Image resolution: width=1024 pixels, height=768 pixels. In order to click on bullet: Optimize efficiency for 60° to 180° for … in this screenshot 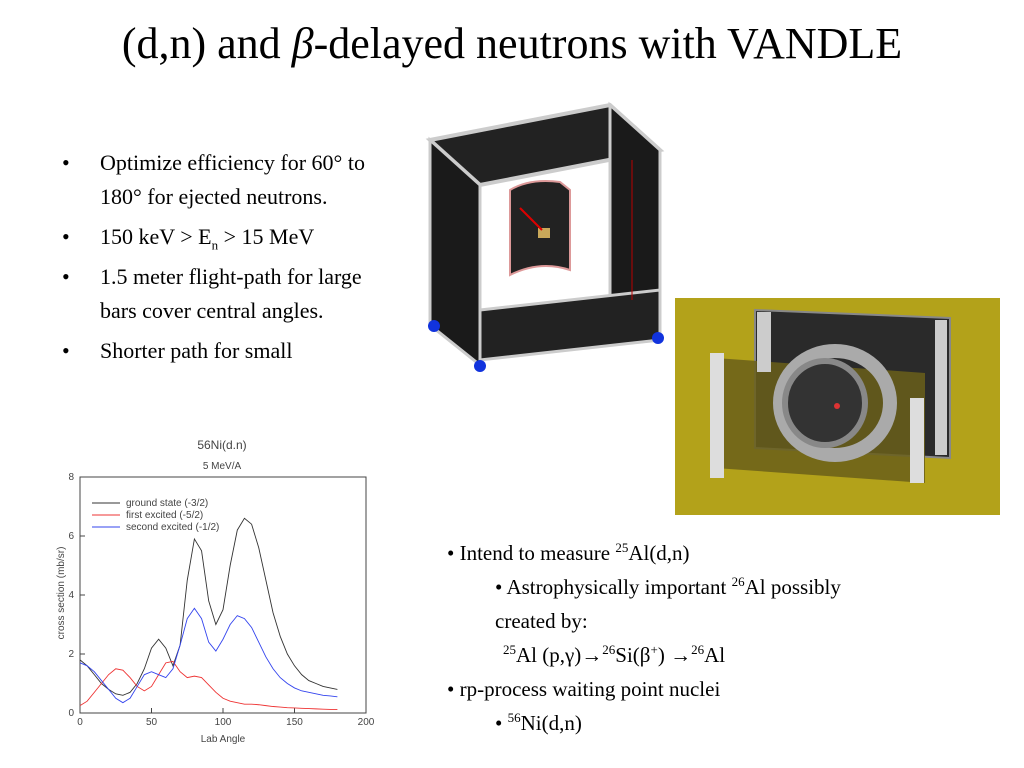, I will do `click(227, 180)`.